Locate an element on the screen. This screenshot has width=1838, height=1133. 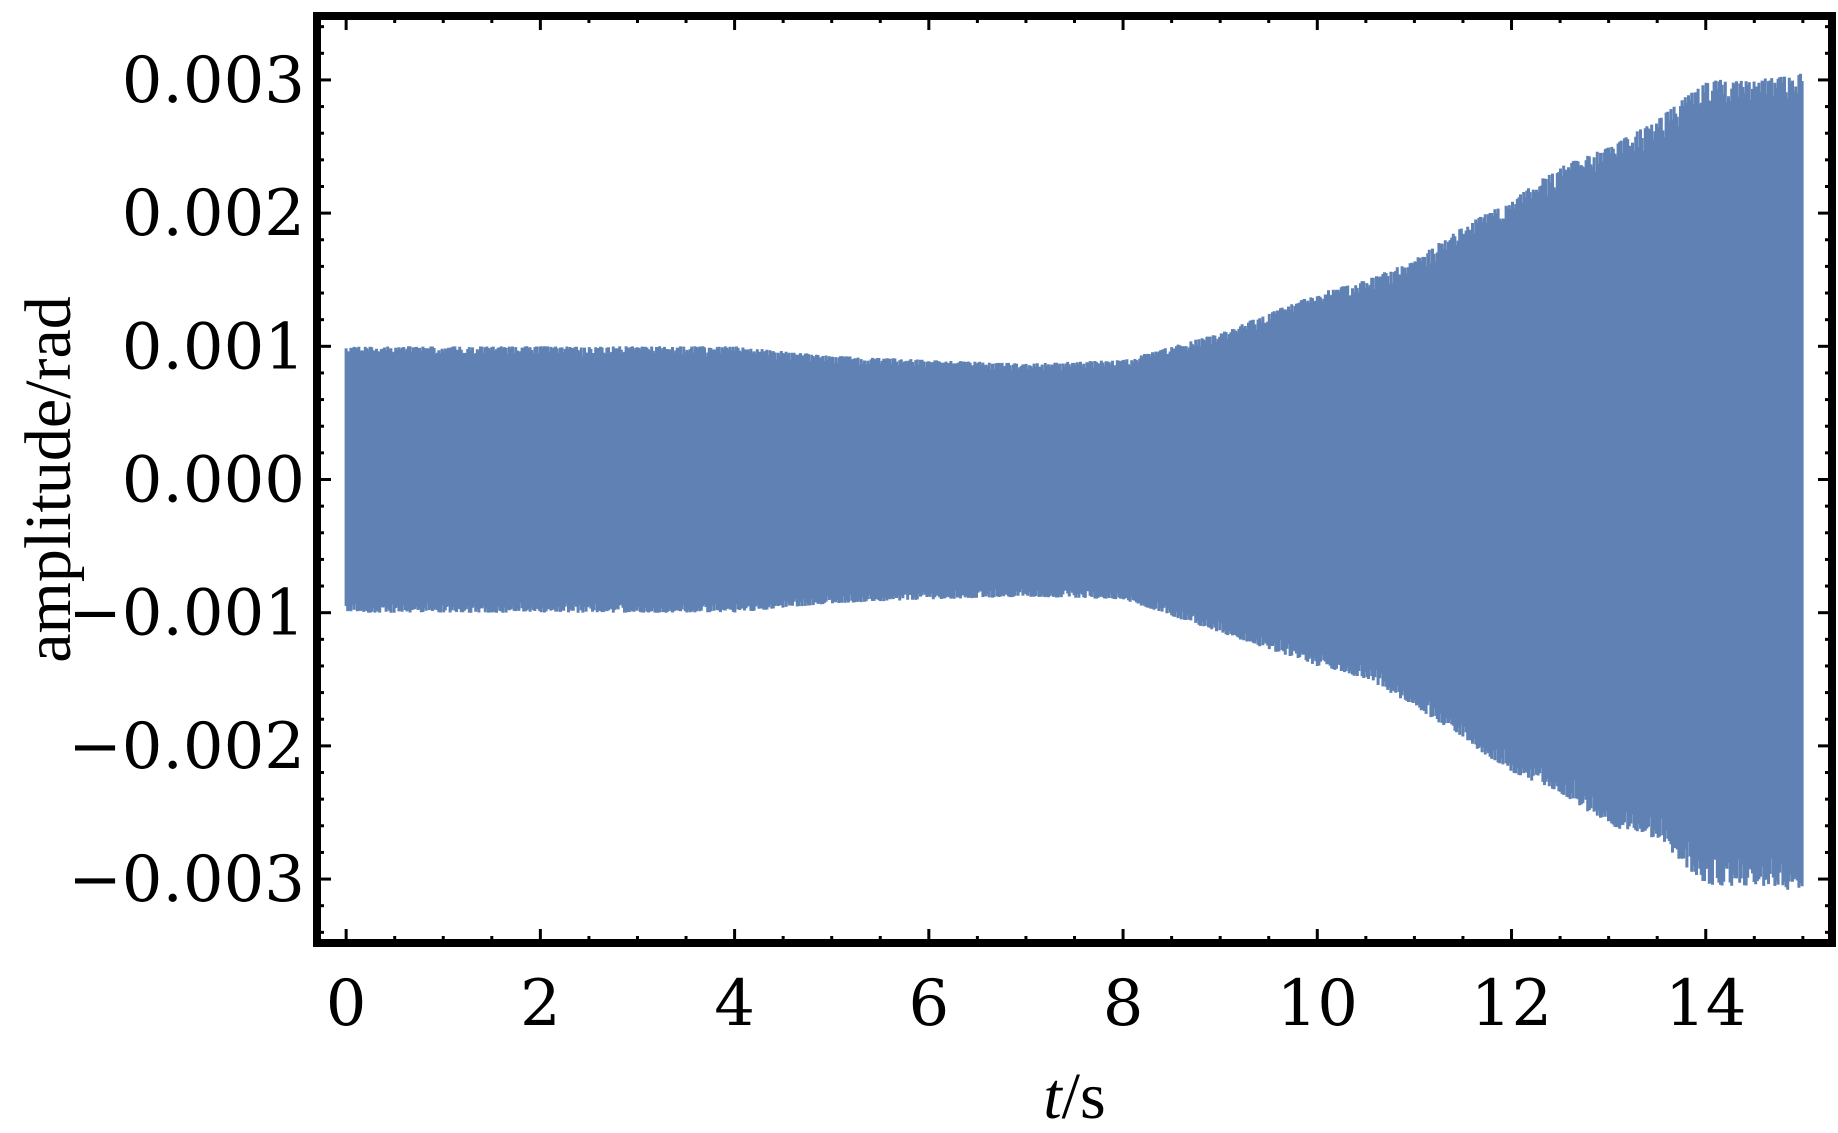
y-tick-label: 0.000 is located at coordinates (213, 481).